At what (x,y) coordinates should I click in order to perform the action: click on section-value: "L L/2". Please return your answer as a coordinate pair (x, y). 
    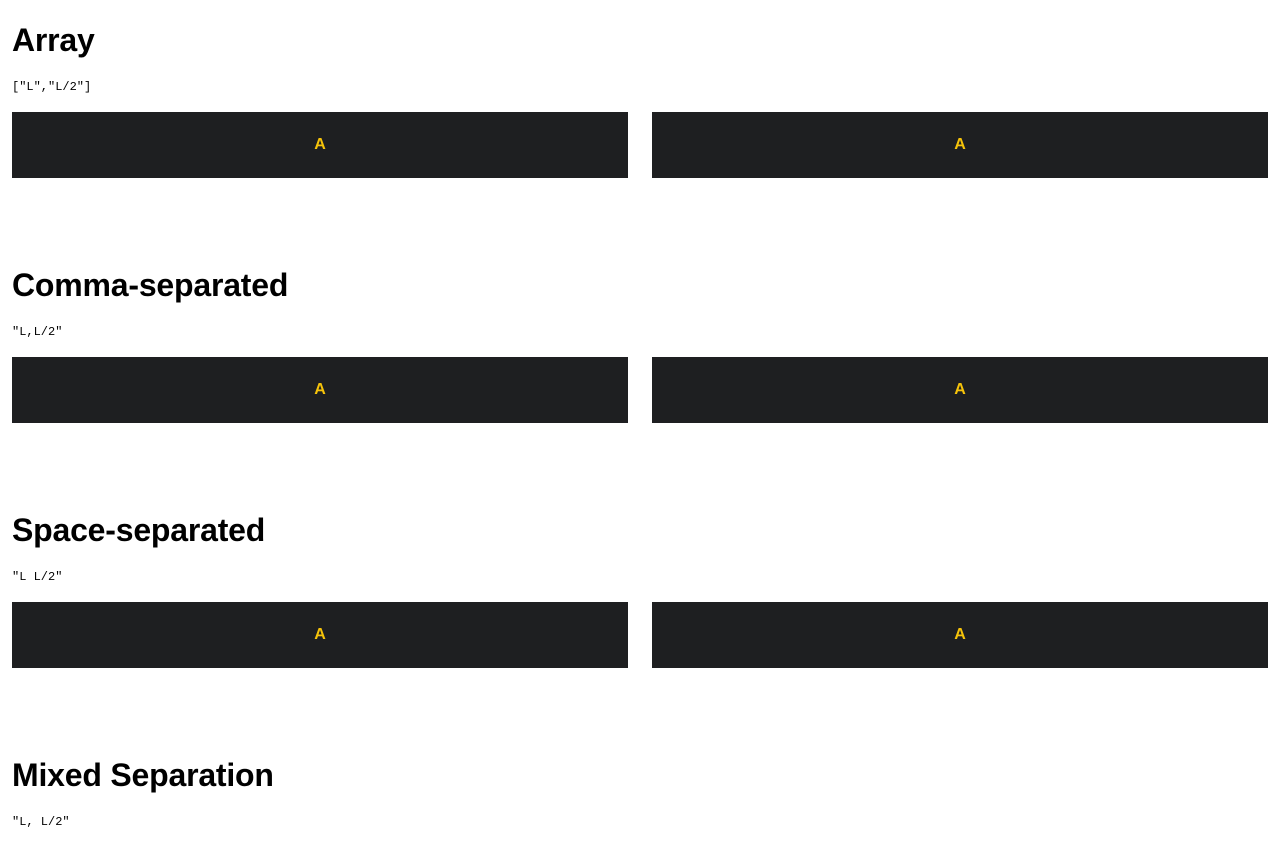
    Looking at the image, I should click on (37, 577).